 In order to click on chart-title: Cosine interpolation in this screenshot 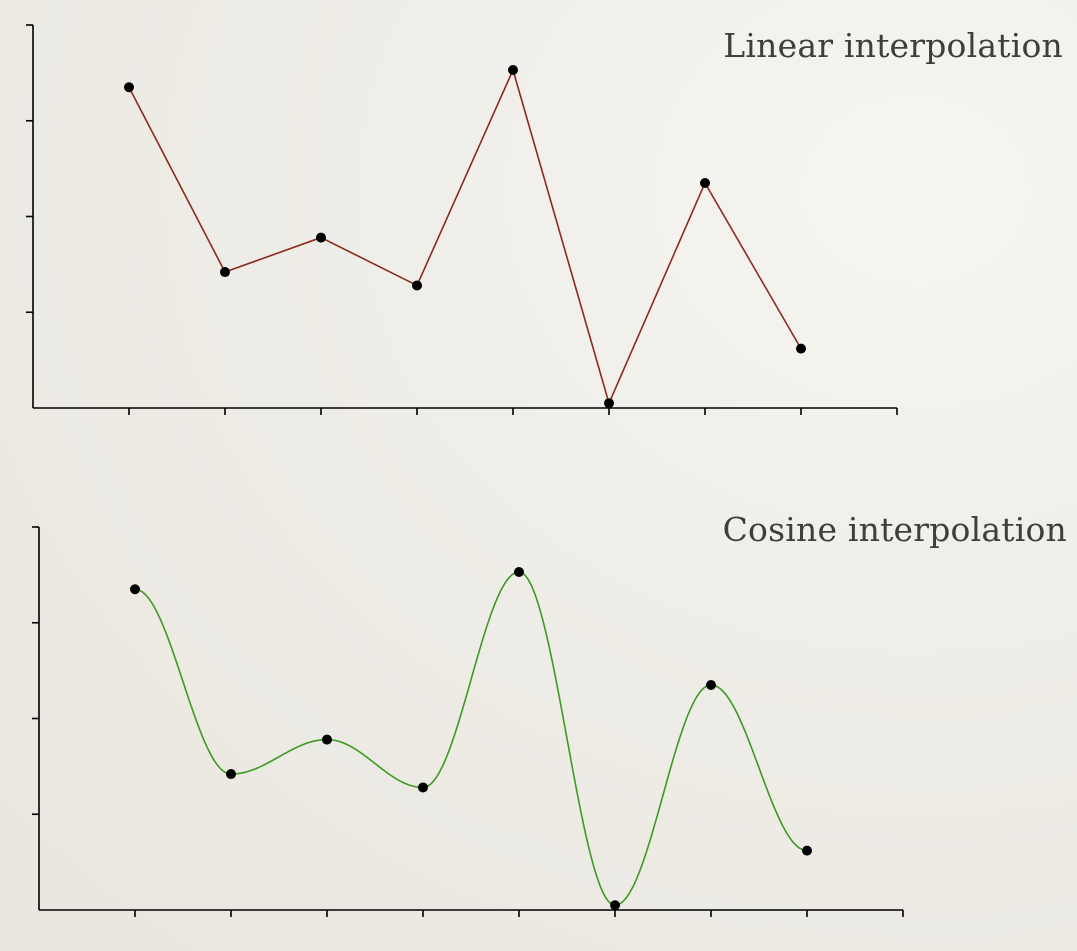, I will do `click(894, 529)`.